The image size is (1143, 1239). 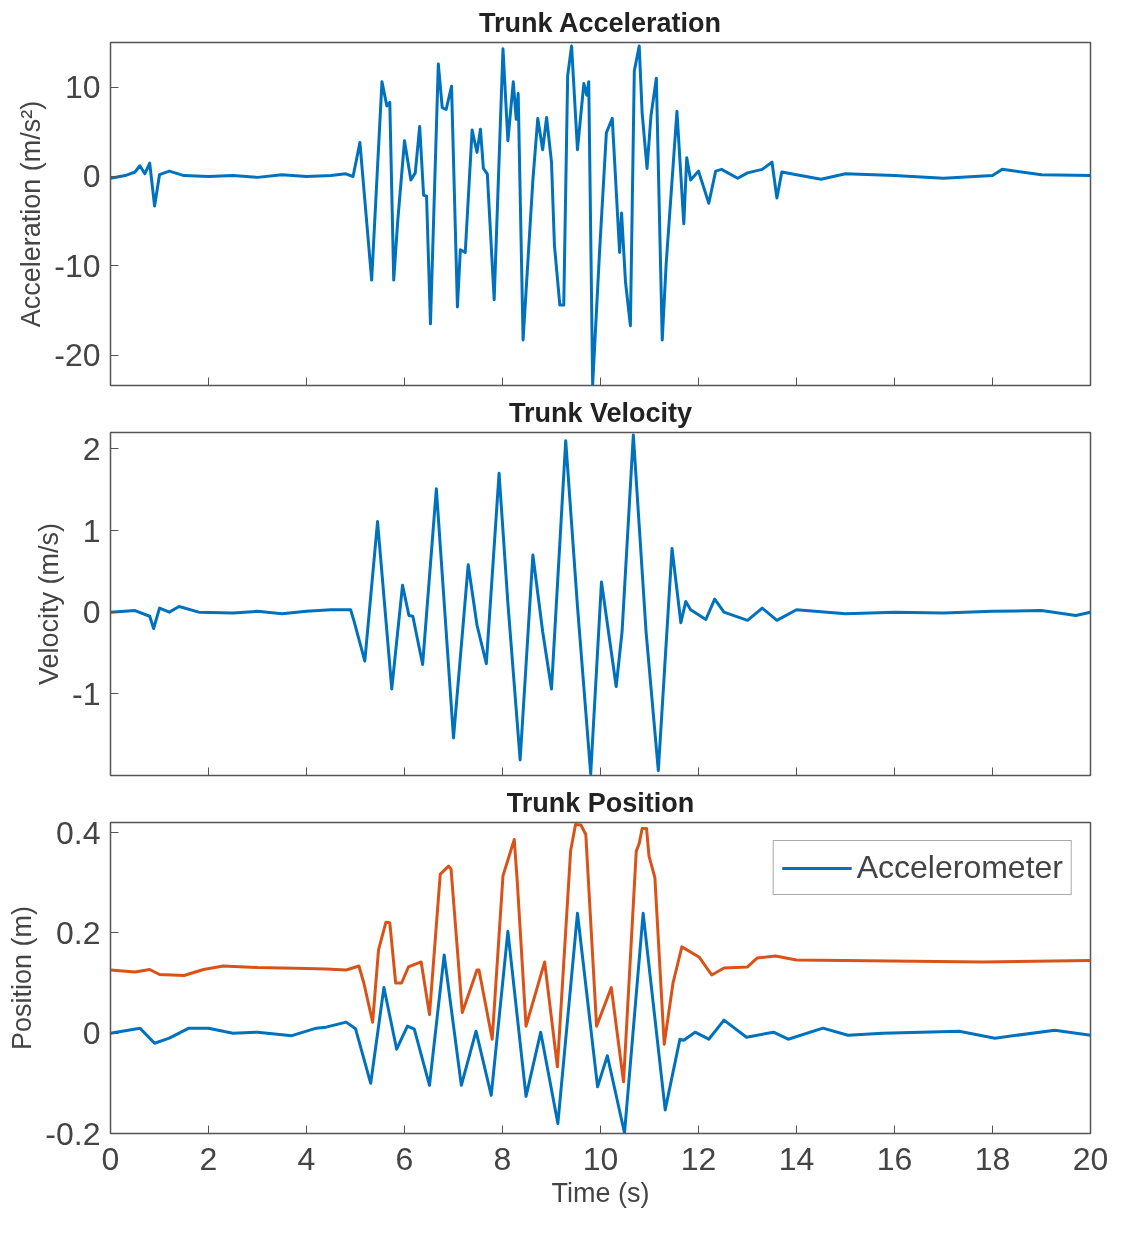 I want to click on x-tick-label: 4, so click(x=306, y=1158).